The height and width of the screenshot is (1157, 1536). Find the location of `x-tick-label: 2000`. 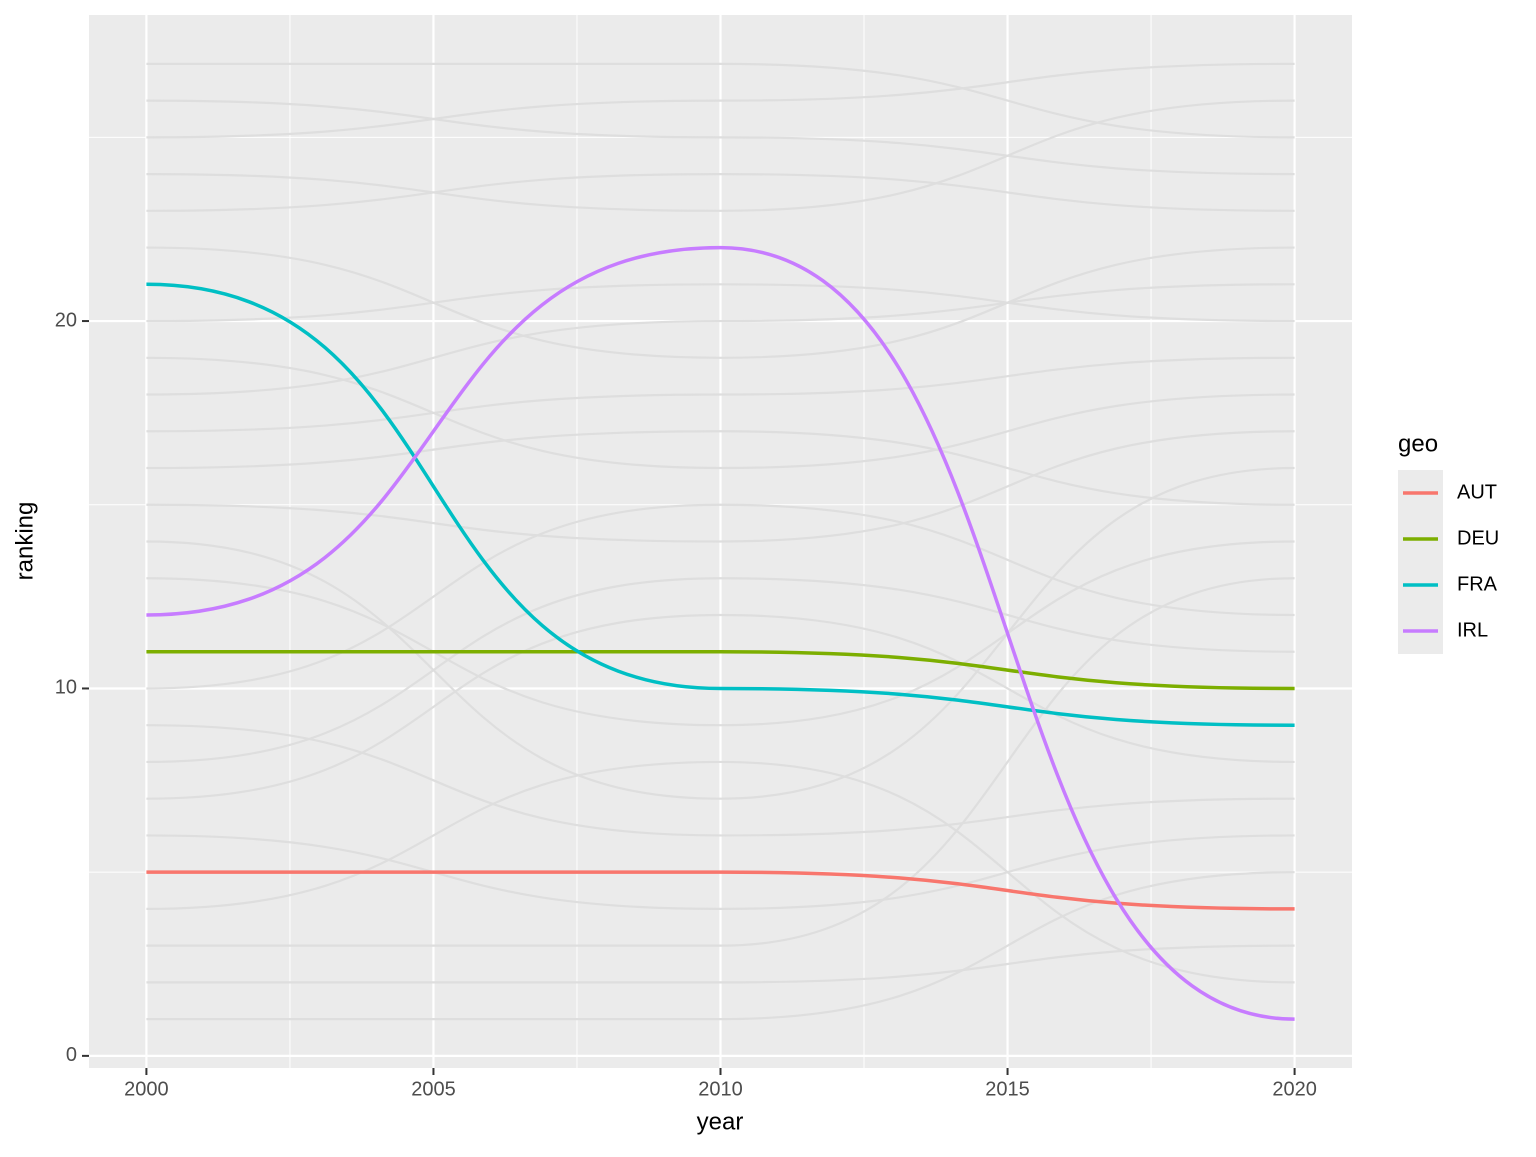

x-tick-label: 2000 is located at coordinates (146, 1089).